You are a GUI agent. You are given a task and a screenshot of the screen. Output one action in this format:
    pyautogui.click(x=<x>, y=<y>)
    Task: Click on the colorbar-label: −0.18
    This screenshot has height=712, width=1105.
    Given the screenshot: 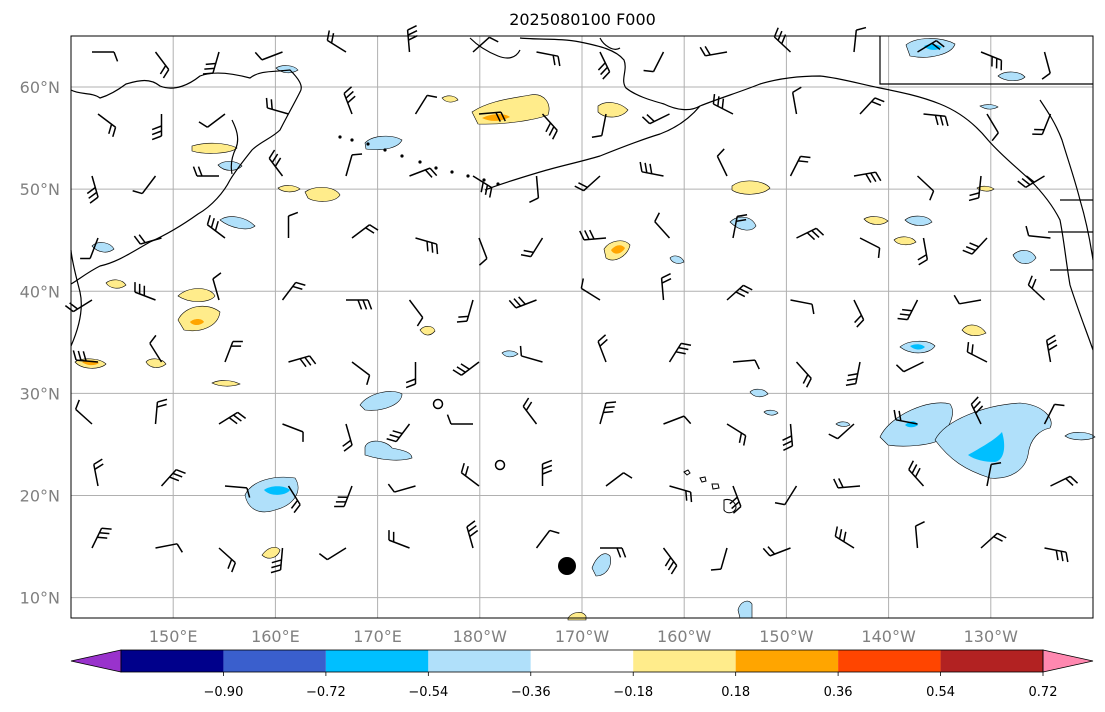 What is the action you would take?
    pyautogui.click(x=633, y=692)
    